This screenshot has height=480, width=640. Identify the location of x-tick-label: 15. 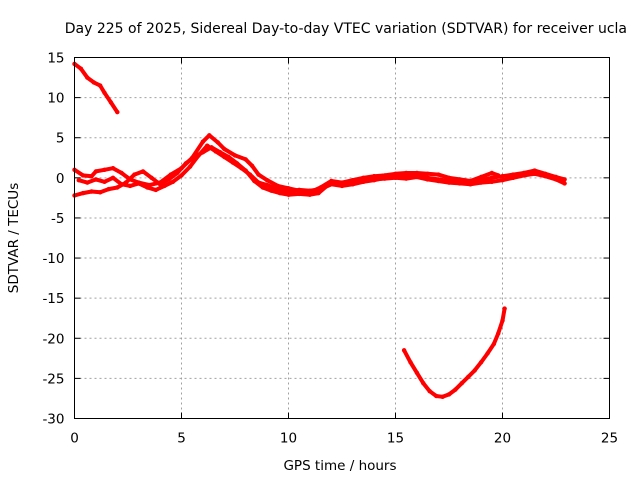
(395, 439).